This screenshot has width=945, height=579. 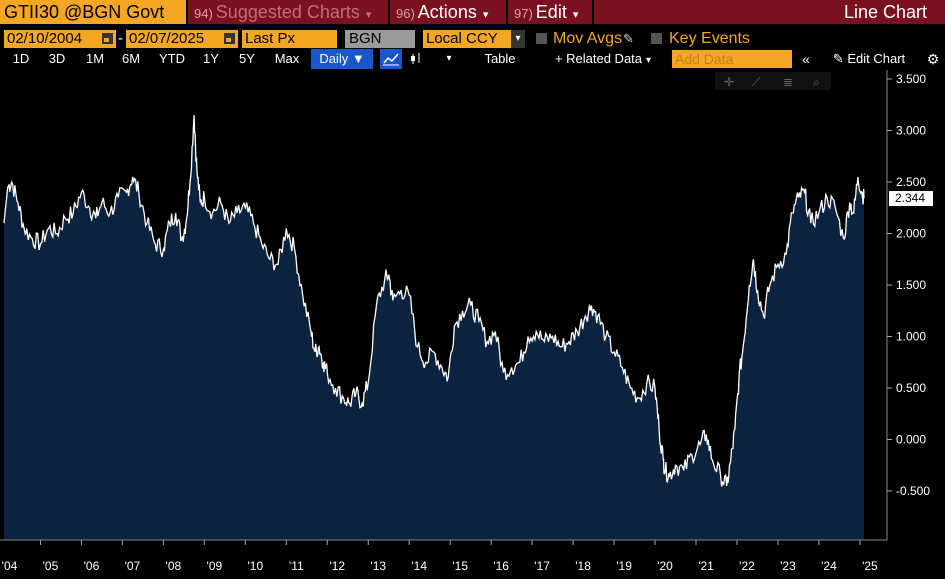 I want to click on y-tick-label: 2.500, so click(x=911, y=182).